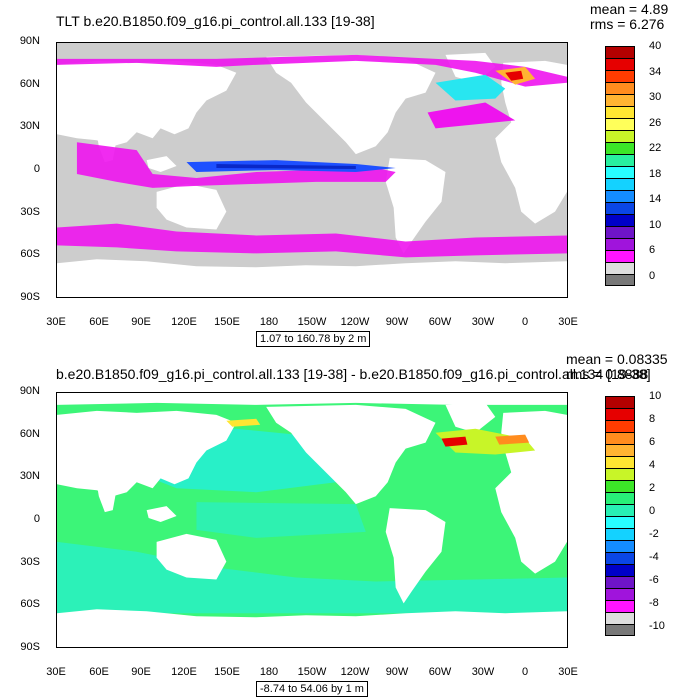 Image resolution: width=700 pixels, height=700 pixels. I want to click on bottom-colorbar-label: 10, so click(655, 396).